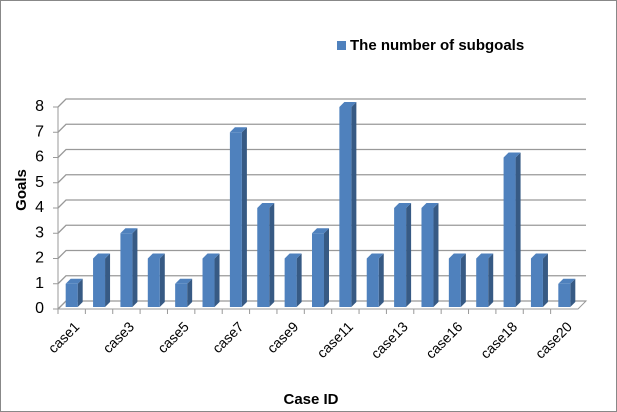 The width and height of the screenshot is (617, 412). What do you see at coordinates (39, 258) in the screenshot?
I see `y-tick-label: 2` at bounding box center [39, 258].